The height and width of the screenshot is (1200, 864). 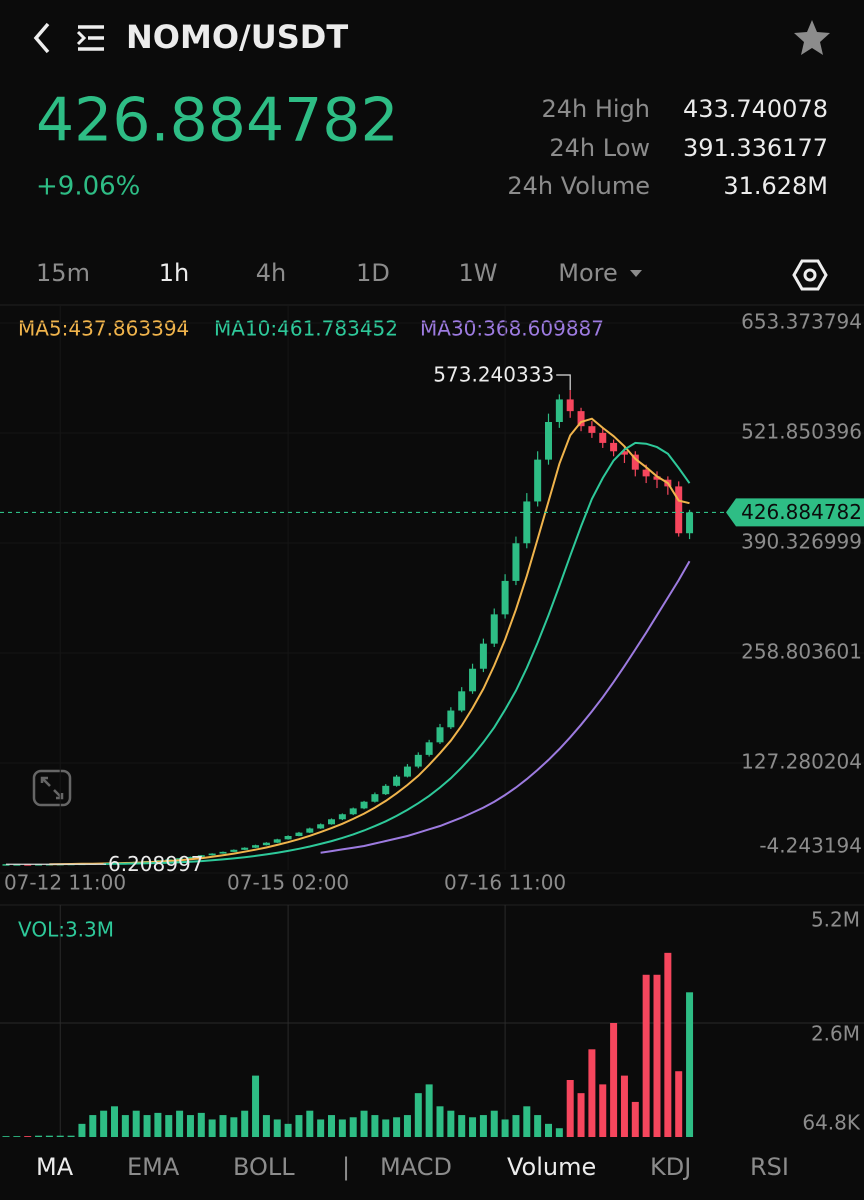 What do you see at coordinates (346, 1167) in the screenshot?
I see `indicator-tab: |` at bounding box center [346, 1167].